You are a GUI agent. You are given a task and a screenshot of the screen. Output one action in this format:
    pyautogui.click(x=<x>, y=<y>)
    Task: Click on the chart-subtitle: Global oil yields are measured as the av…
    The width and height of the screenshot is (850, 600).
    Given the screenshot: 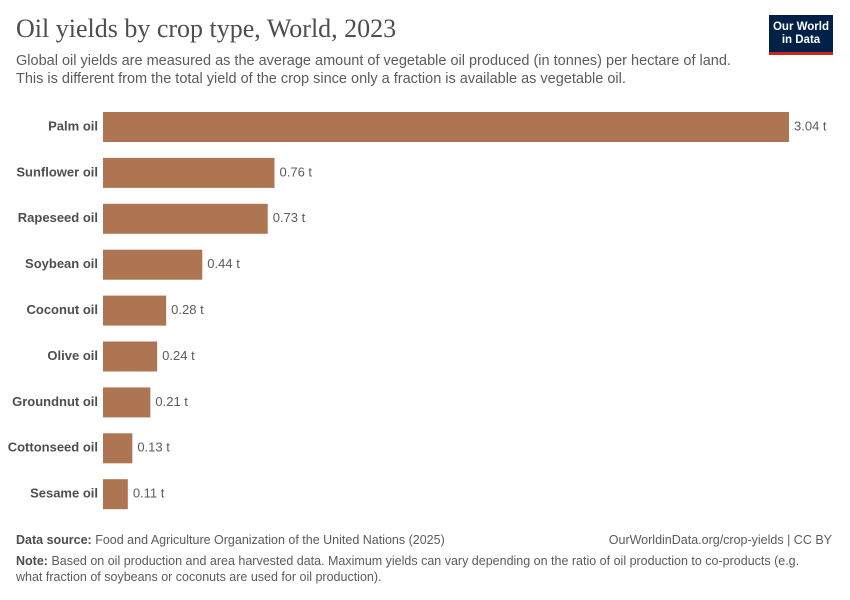 What is the action you would take?
    pyautogui.click(x=373, y=70)
    